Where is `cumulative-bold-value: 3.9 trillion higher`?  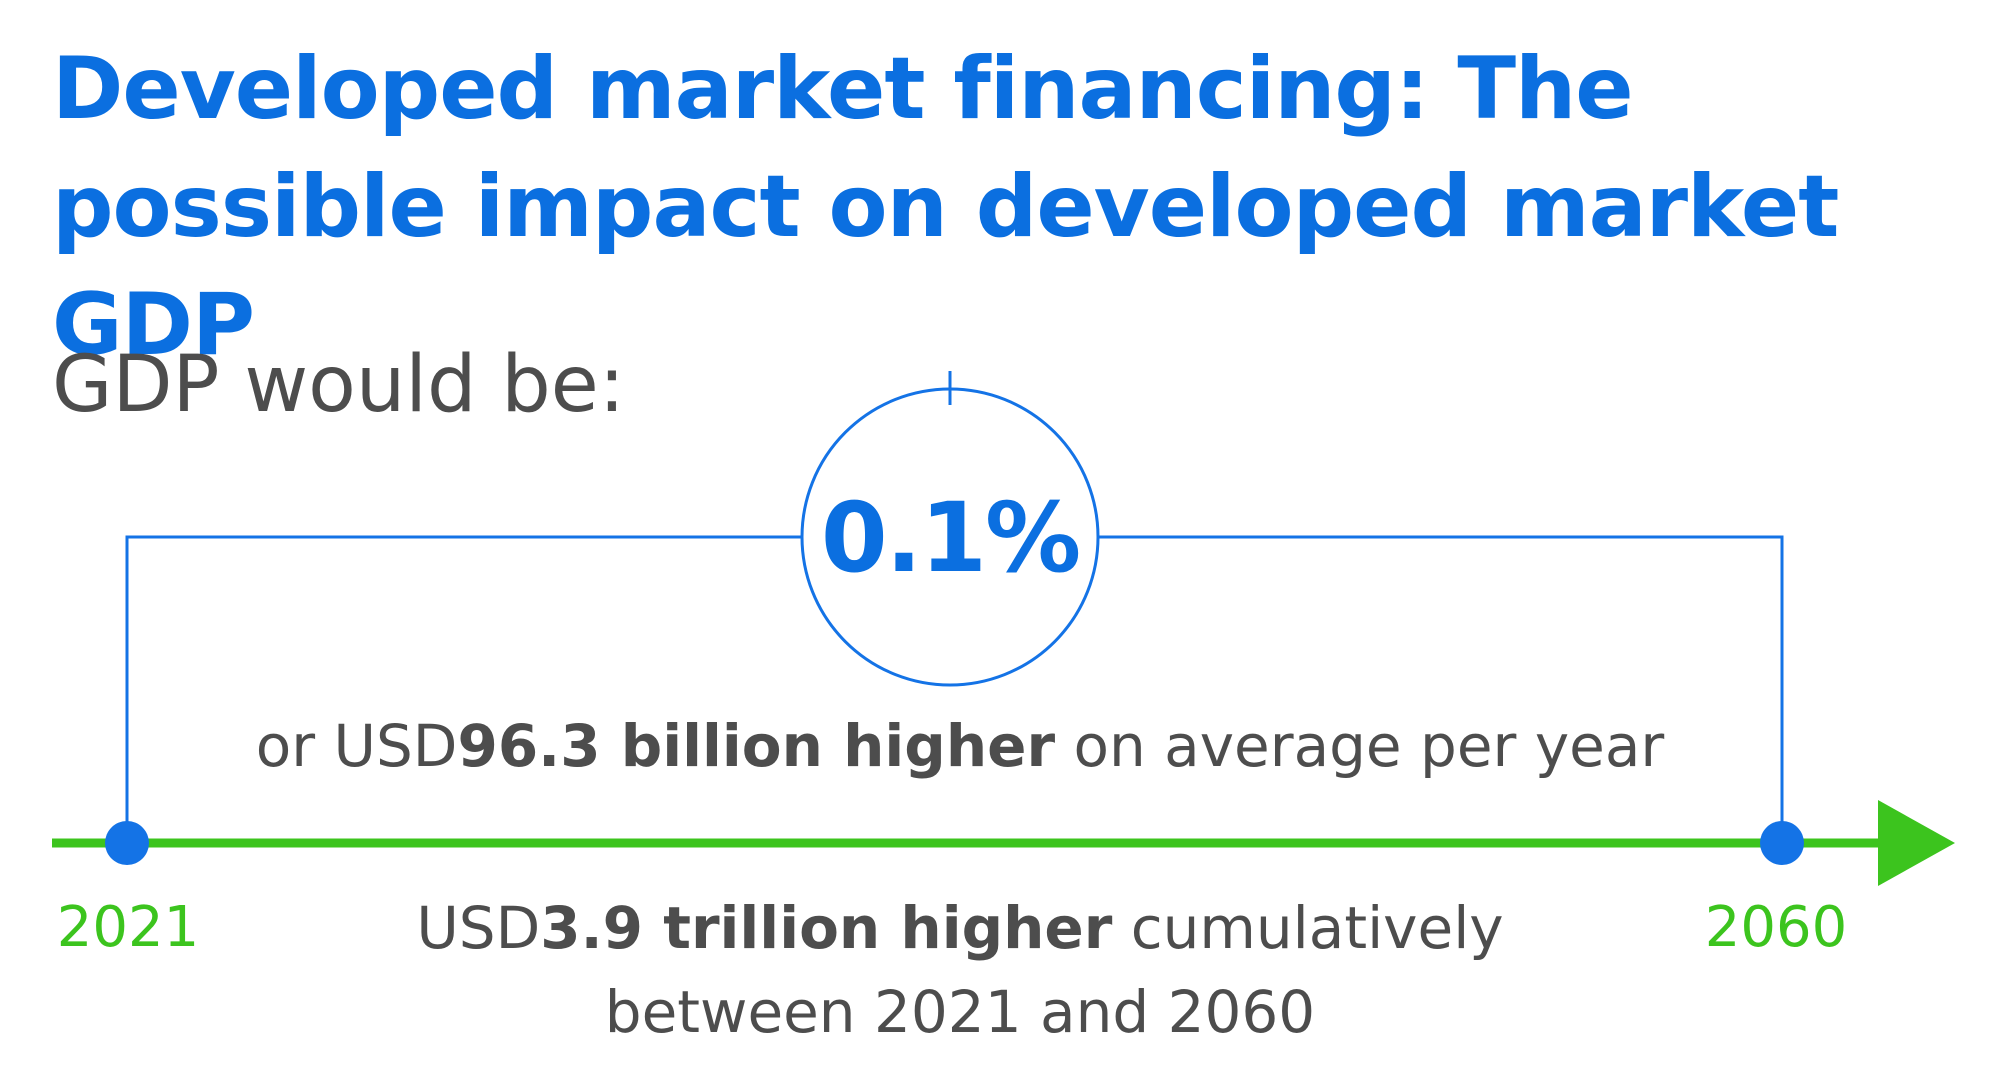
cumulative-bold-value: 3.9 trillion higher is located at coordinates (826, 928).